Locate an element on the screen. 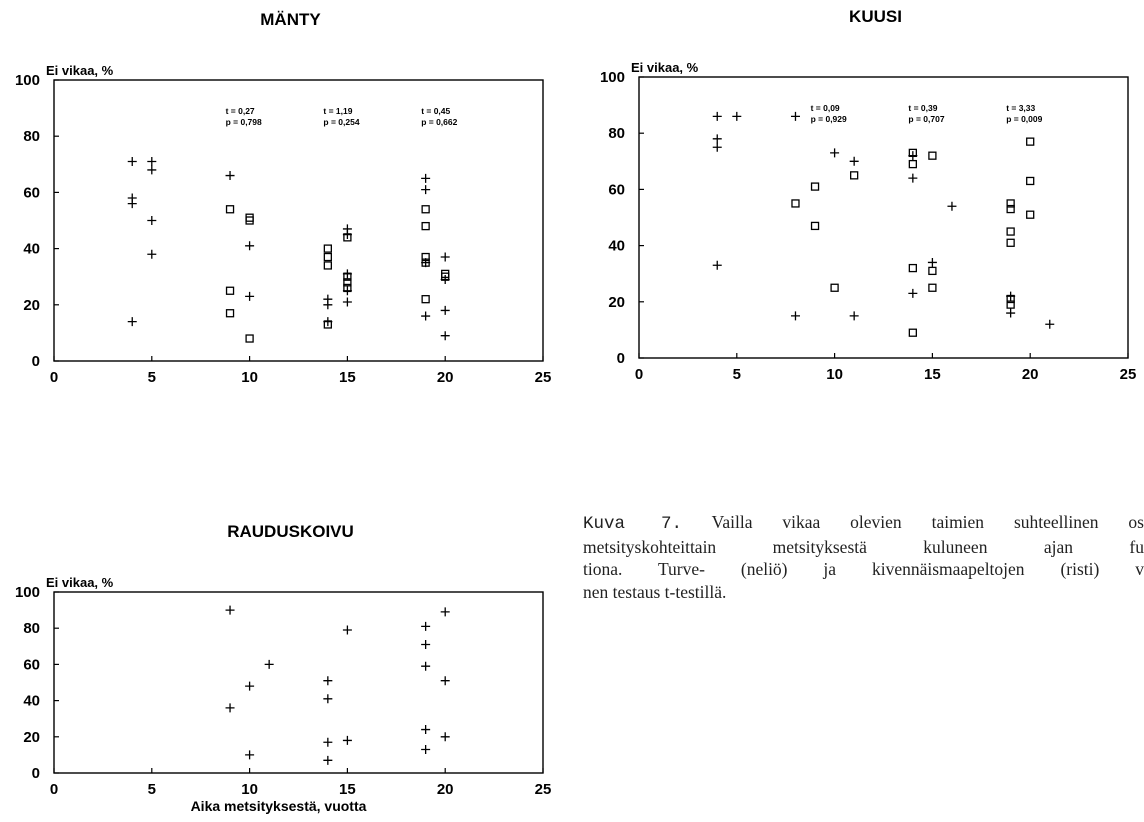  test-annotation: t = 3,33p = 0,009 is located at coordinates (1024, 113).